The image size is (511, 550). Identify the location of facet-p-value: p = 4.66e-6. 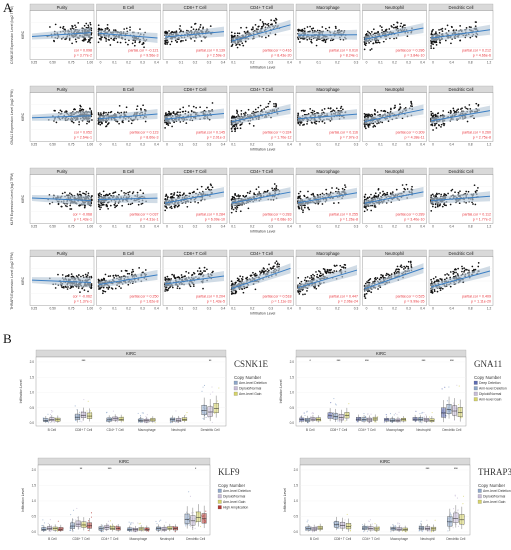
(482, 56).